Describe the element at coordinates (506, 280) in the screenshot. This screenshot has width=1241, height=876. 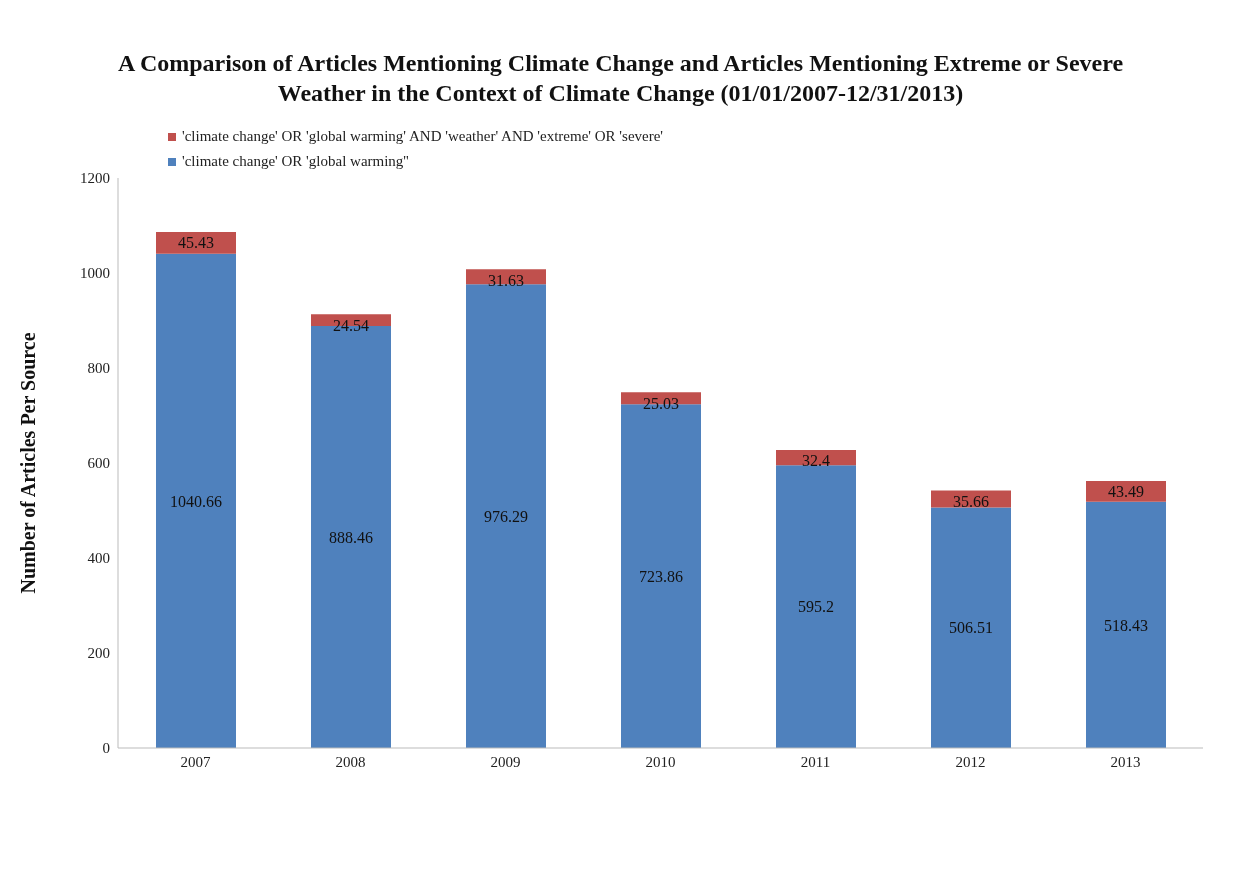
I see `data-label: 31.63` at that location.